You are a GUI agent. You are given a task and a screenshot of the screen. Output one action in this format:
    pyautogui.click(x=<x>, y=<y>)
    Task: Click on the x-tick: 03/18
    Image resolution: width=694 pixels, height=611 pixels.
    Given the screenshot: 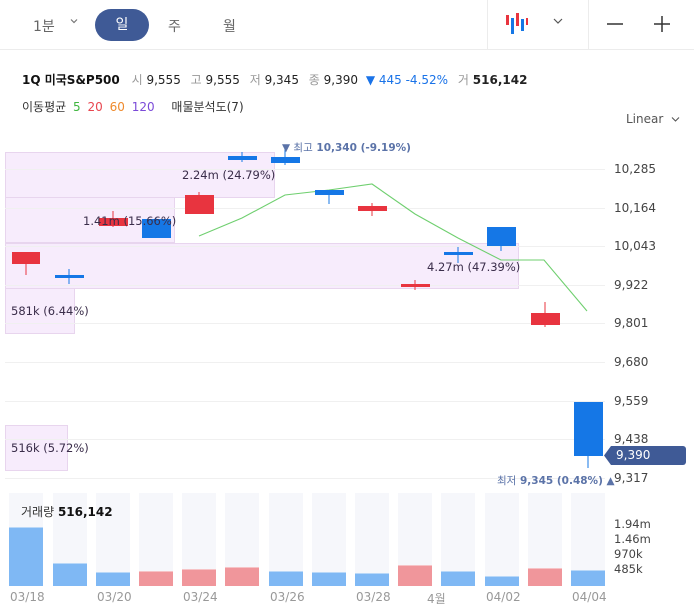 What is the action you would take?
    pyautogui.click(x=27, y=597)
    